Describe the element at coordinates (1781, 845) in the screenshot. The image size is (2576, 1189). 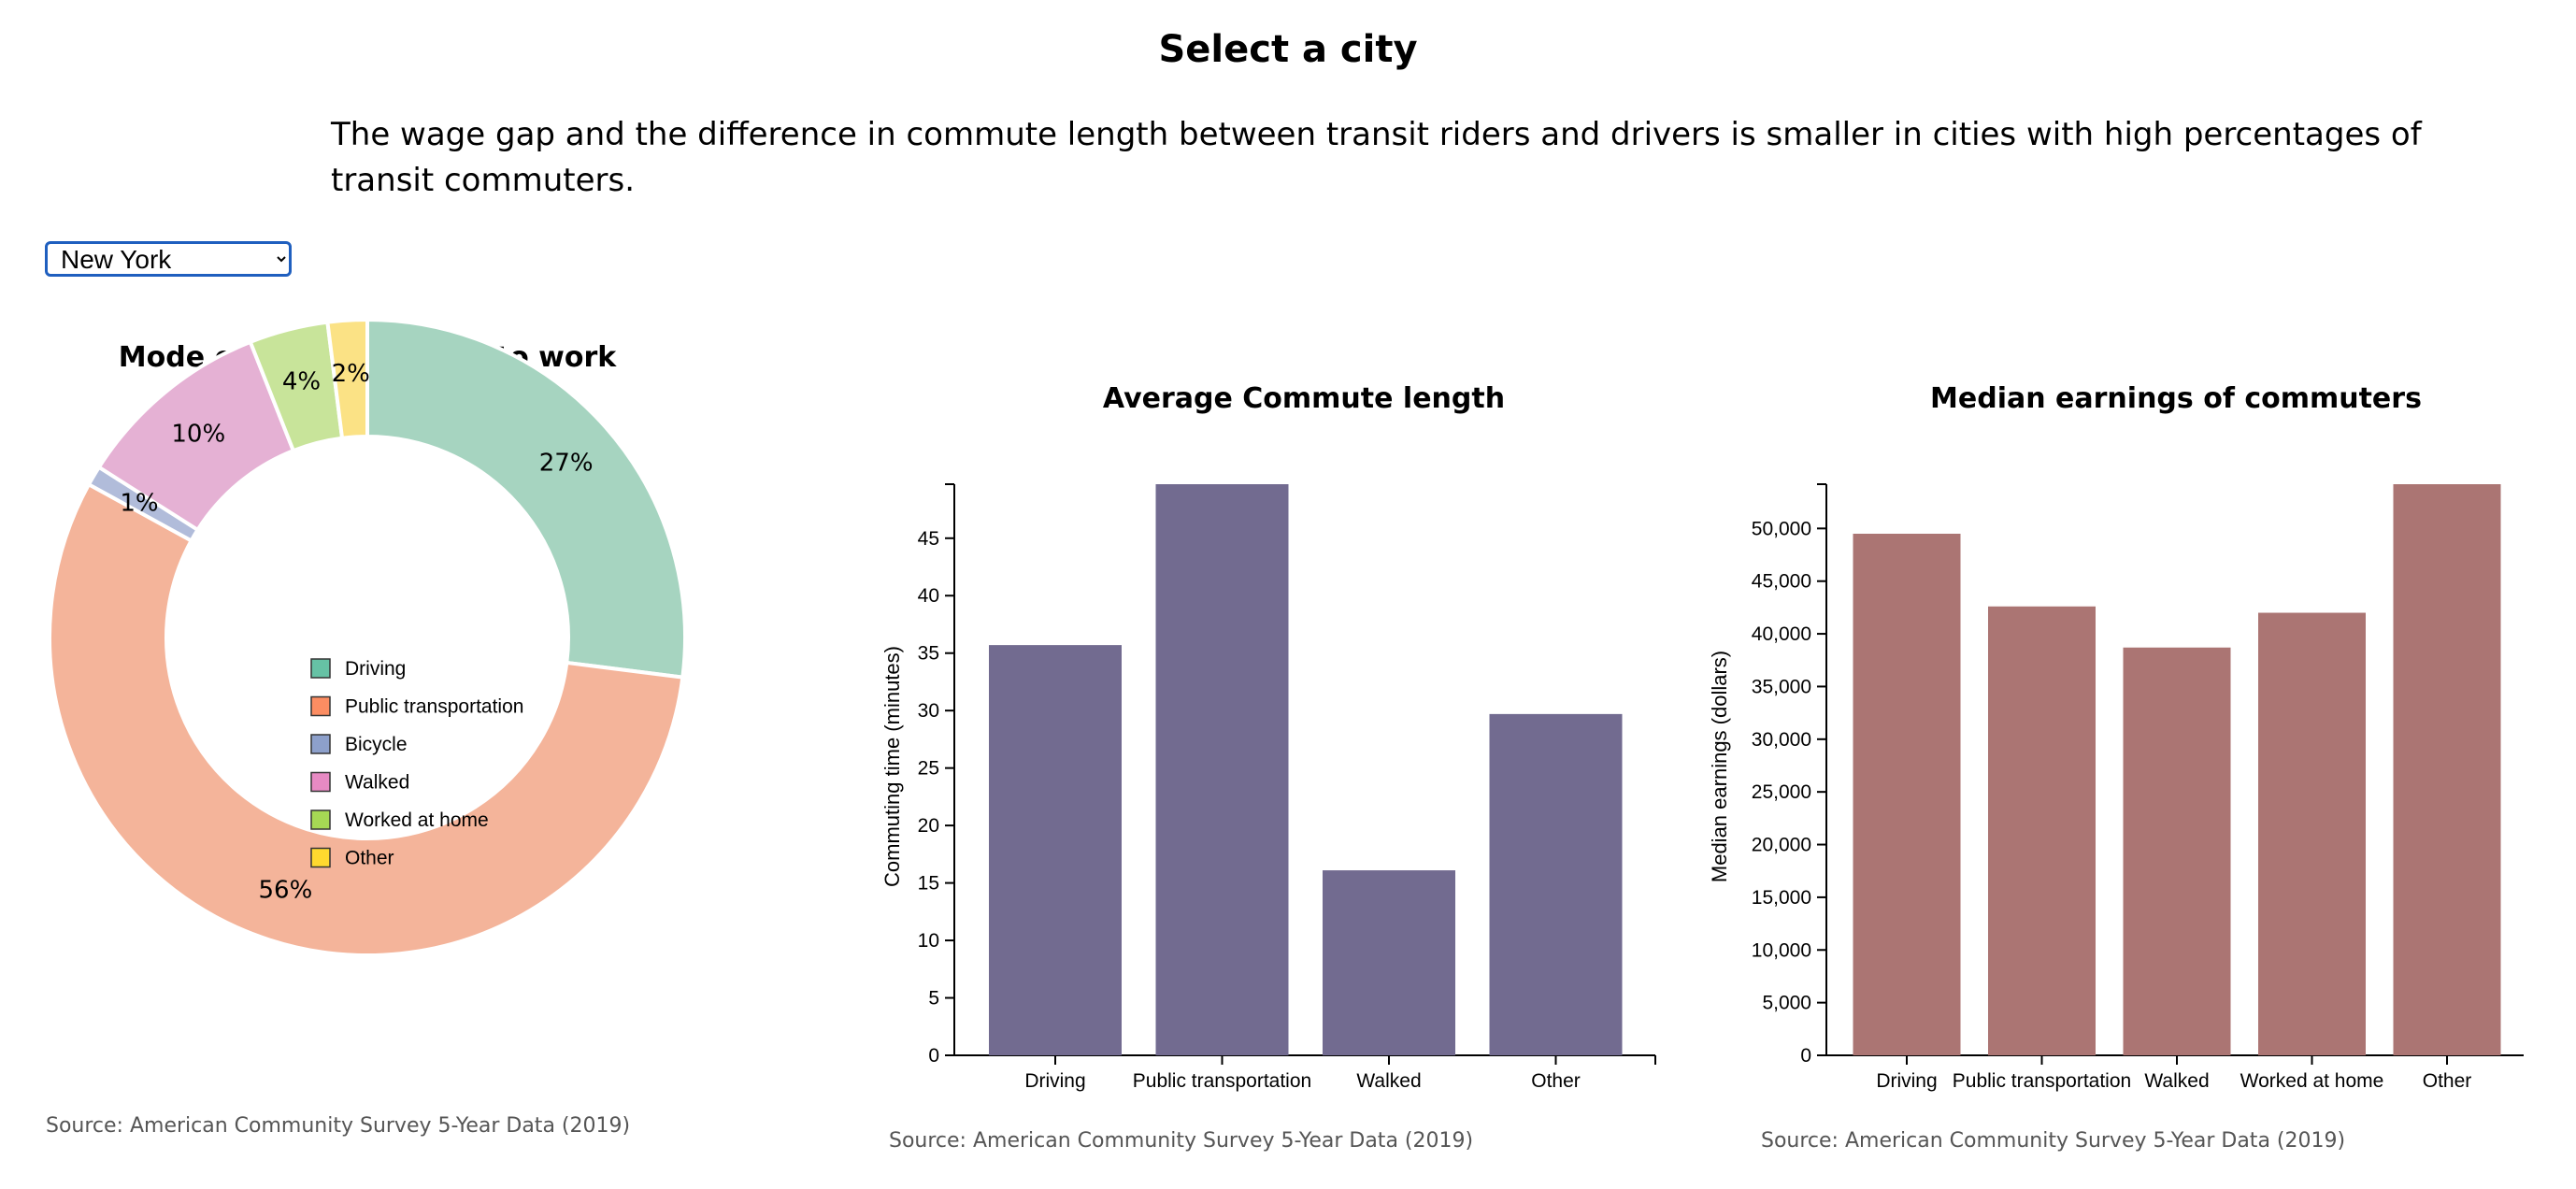
I see `earnings-y-tick-label: 20,000` at that location.